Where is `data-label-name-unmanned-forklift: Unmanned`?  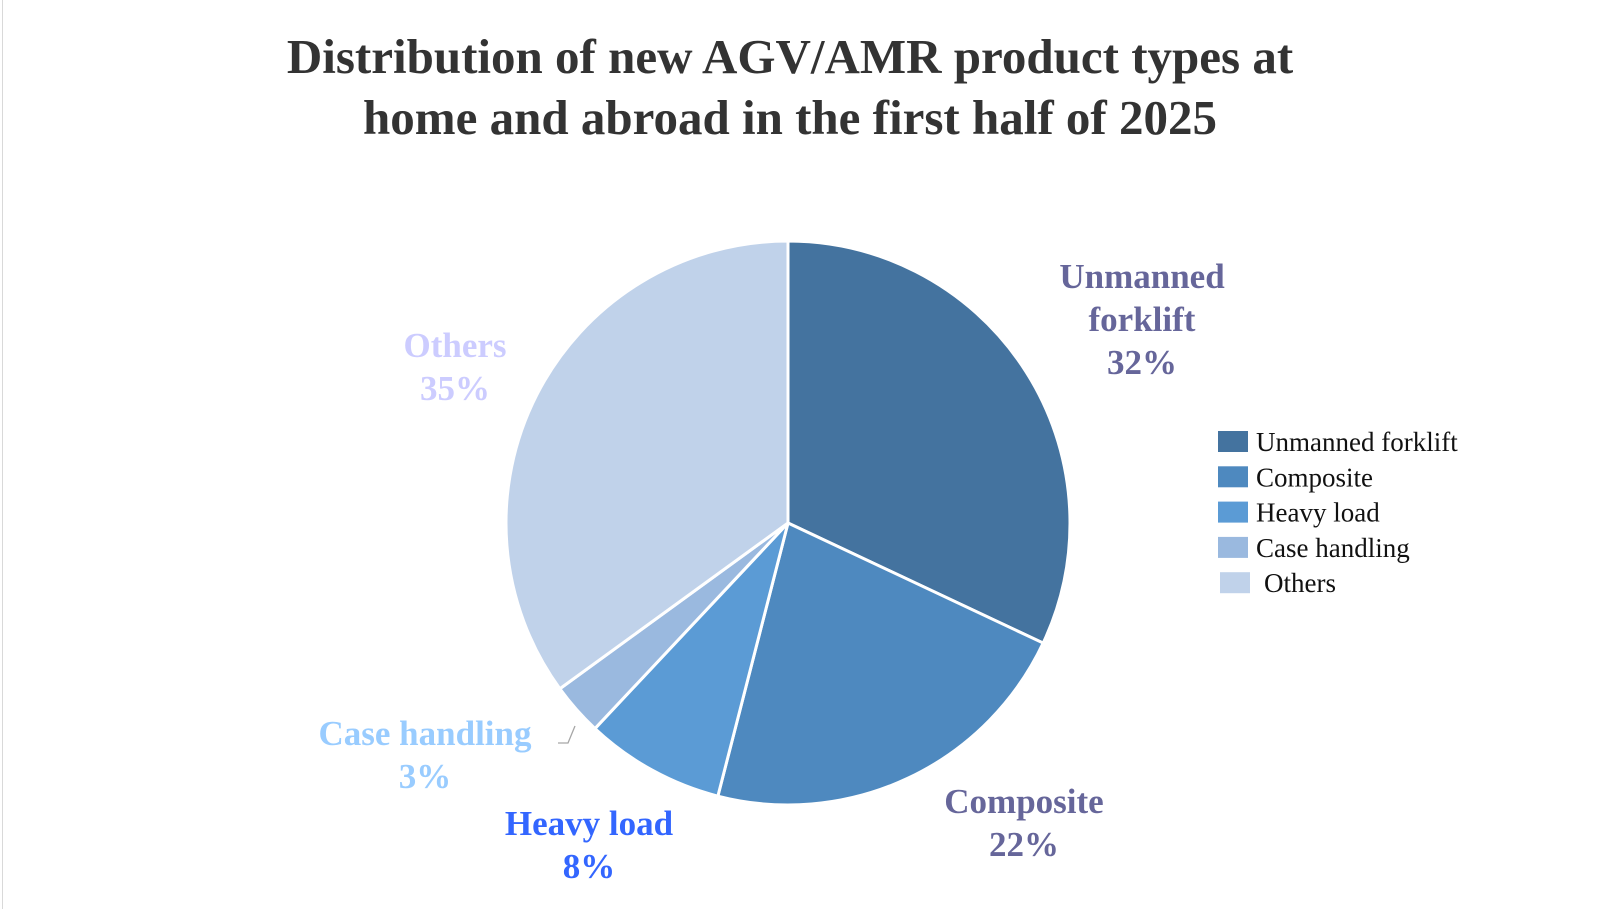 data-label-name-unmanned-forklift: Unmanned is located at coordinates (1142, 276).